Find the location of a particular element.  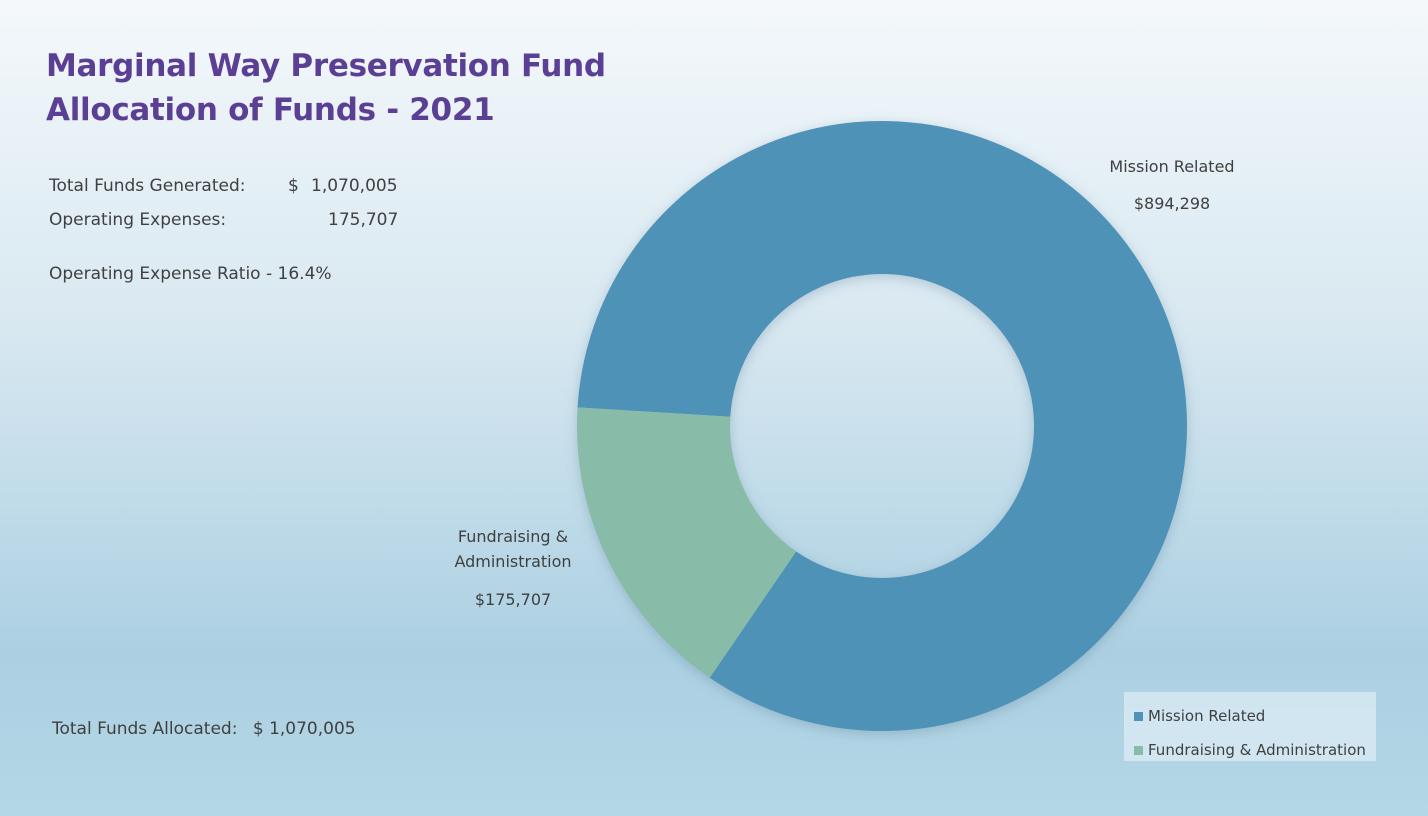

total-funds-currency: $ is located at coordinates (293, 186).